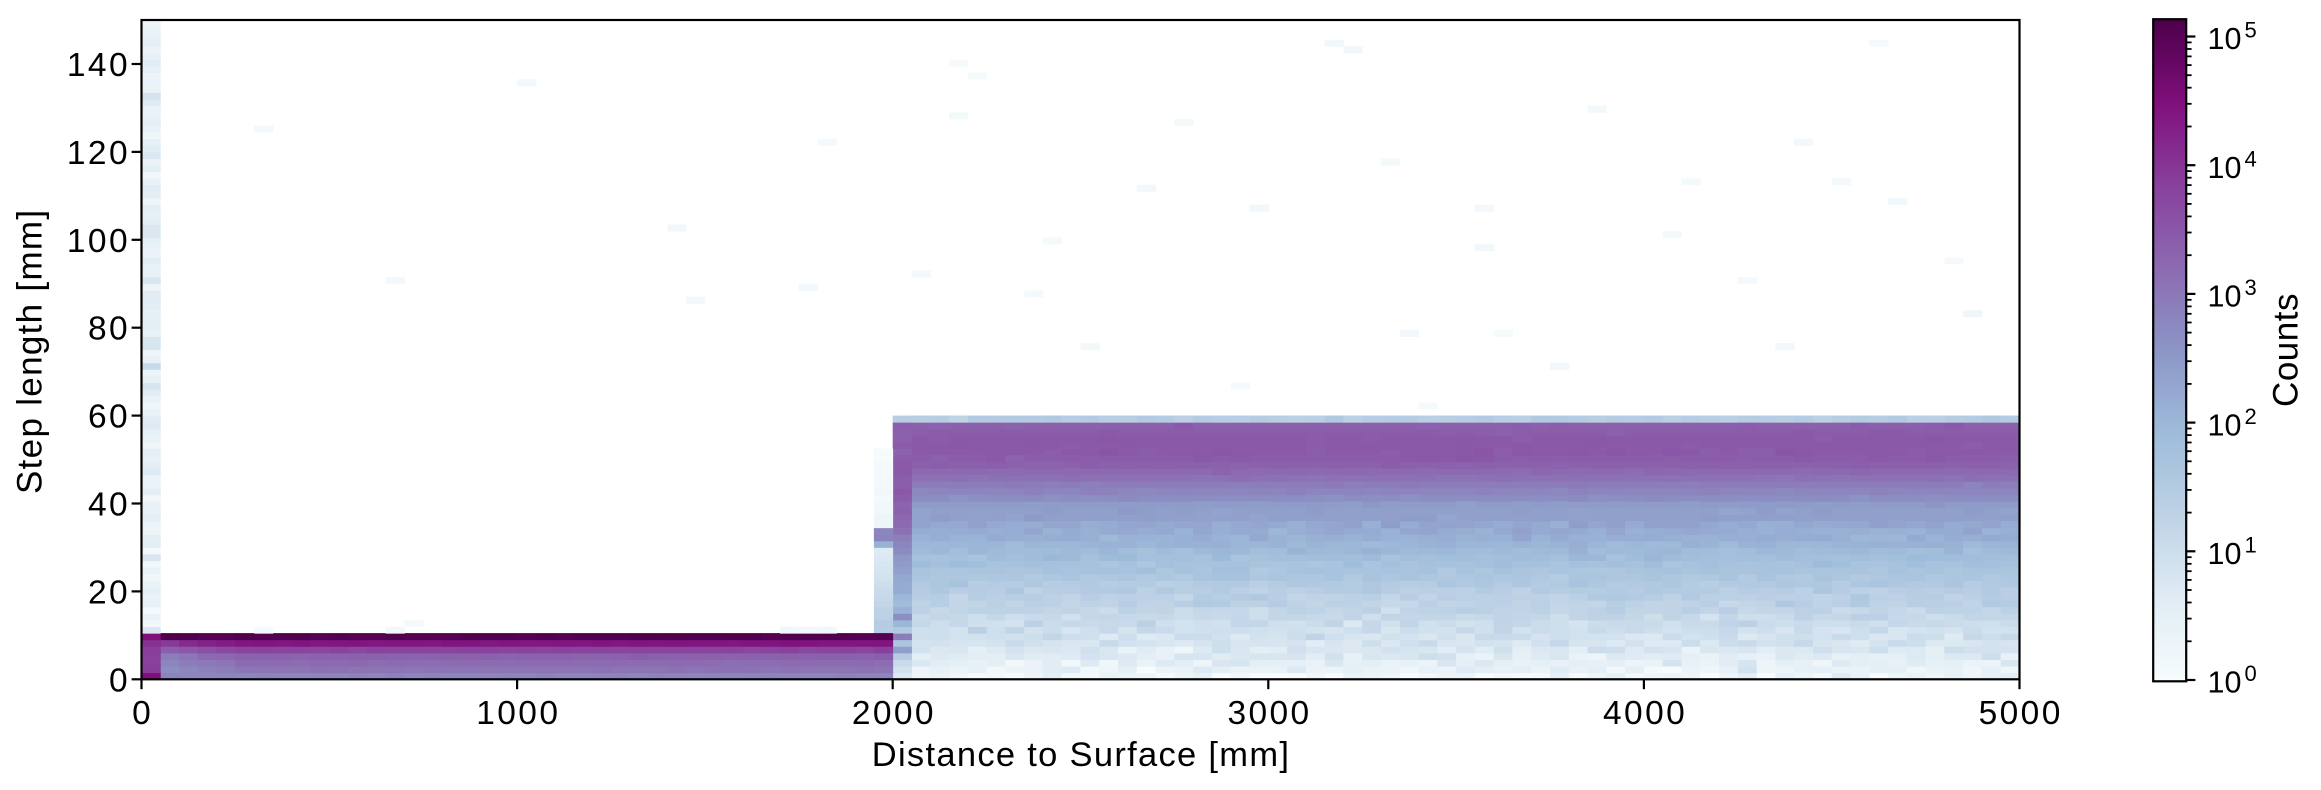 The image size is (2321, 790). Describe the element at coordinates (2251, 287) in the screenshot. I see `svg-text: 3` at that location.